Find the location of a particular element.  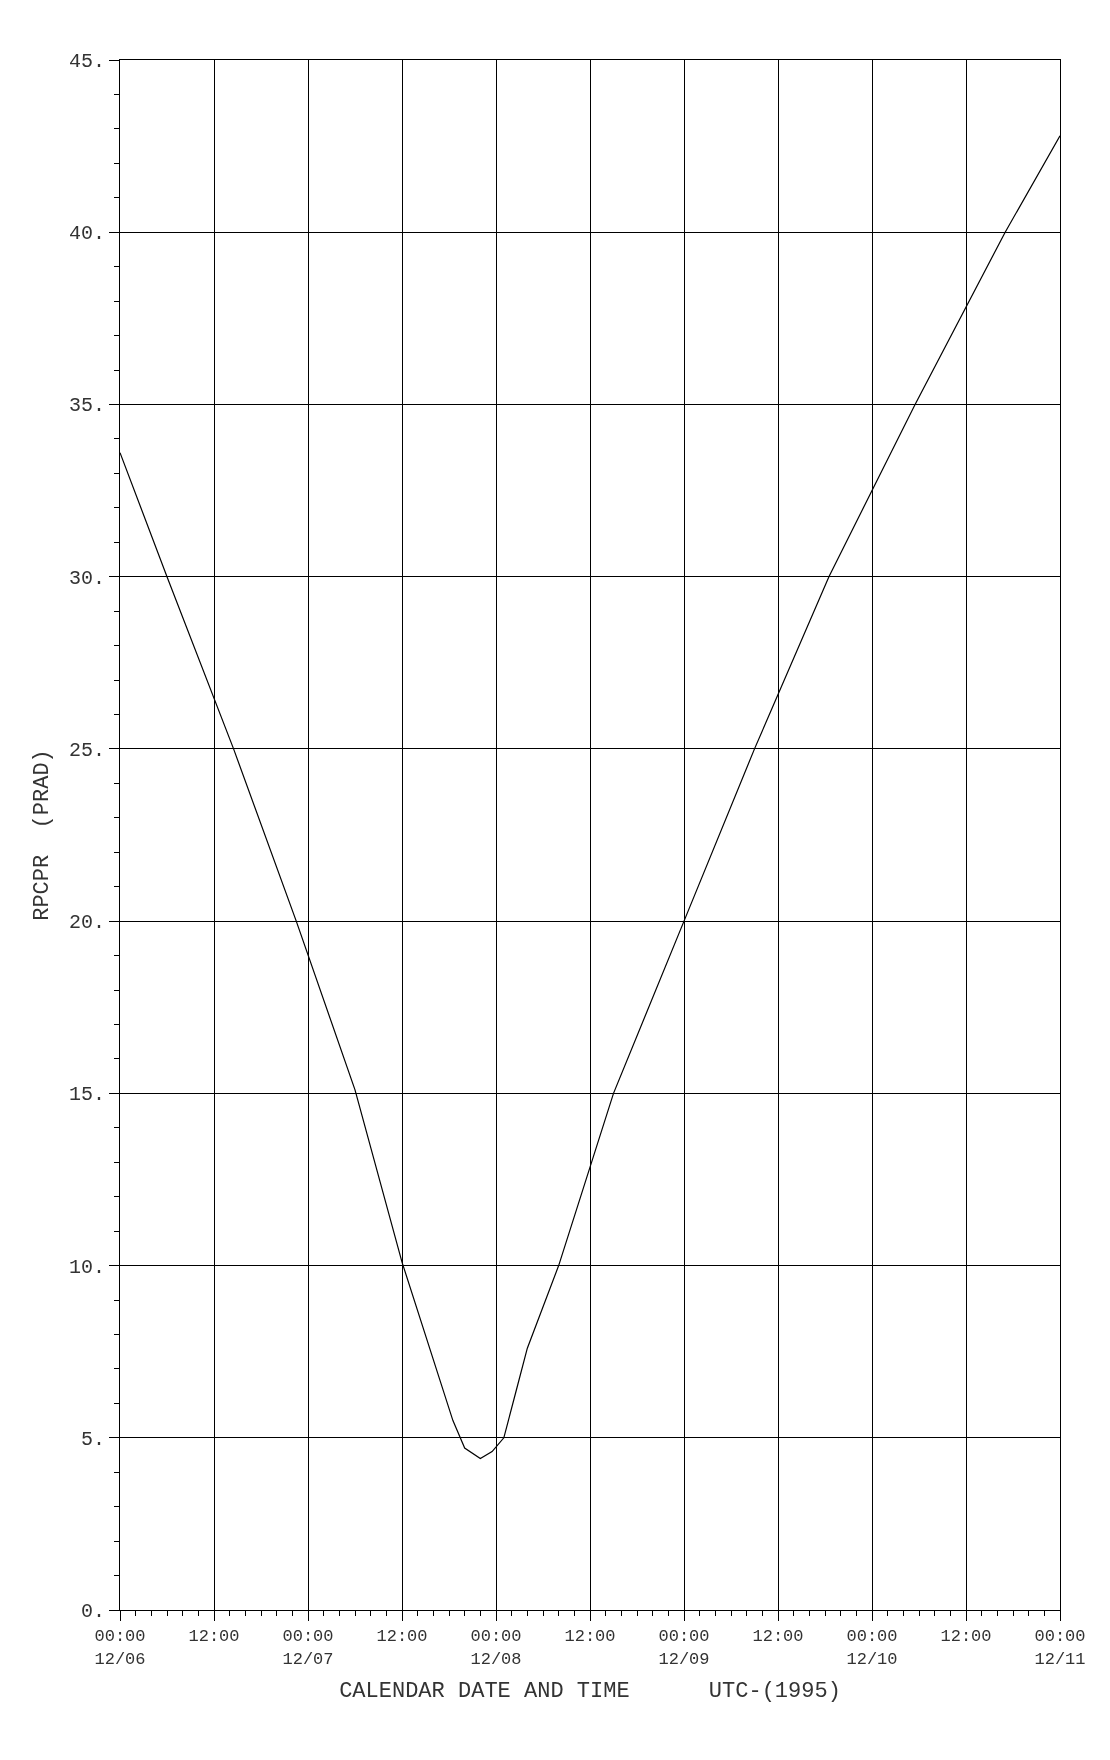

x-tick-label: 00:00 12/07 is located at coordinates (308, 1648).